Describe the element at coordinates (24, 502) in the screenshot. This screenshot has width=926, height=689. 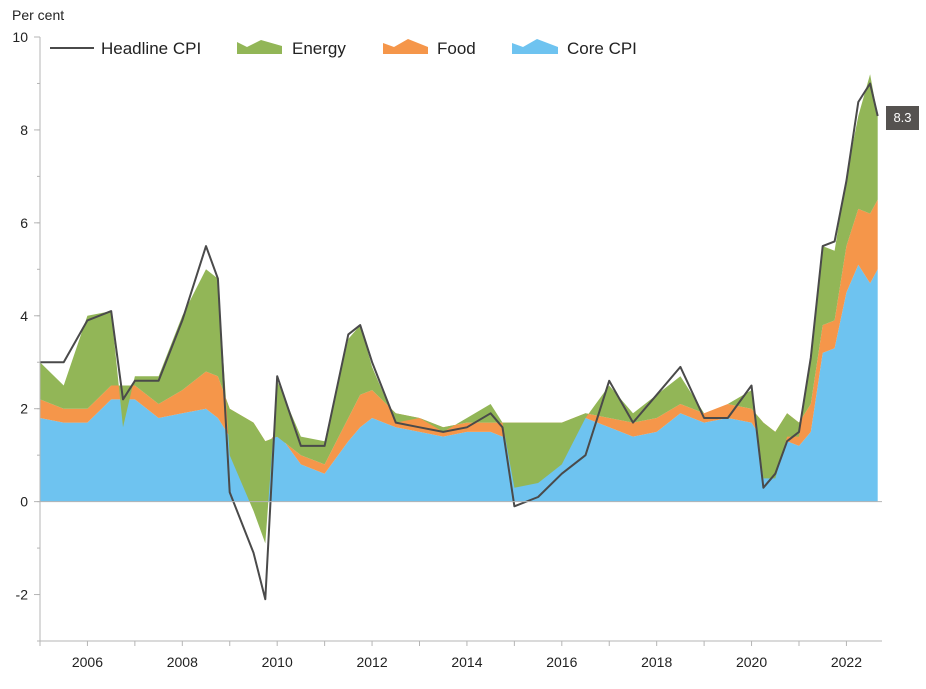
I see `y-tick-label: 0` at that location.